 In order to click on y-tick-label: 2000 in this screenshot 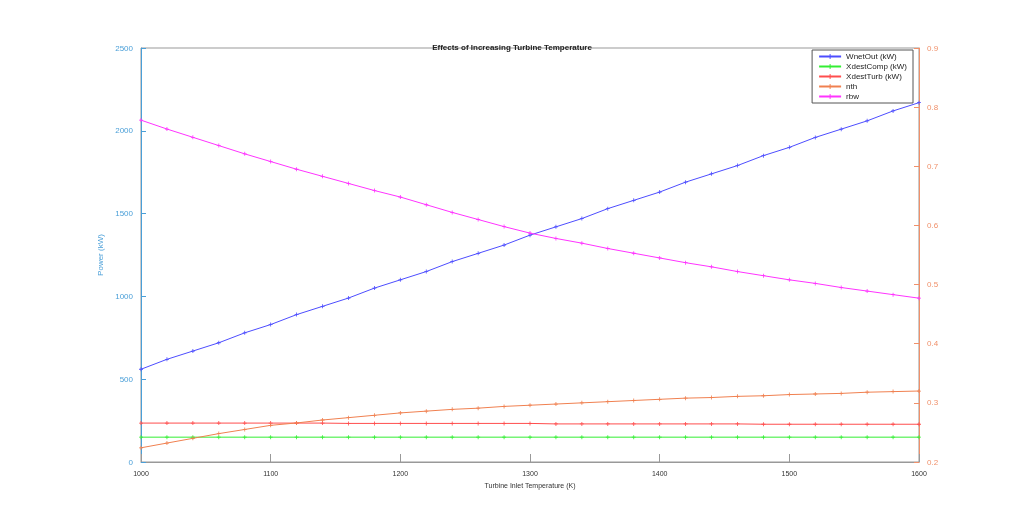, I will do `click(124, 131)`.